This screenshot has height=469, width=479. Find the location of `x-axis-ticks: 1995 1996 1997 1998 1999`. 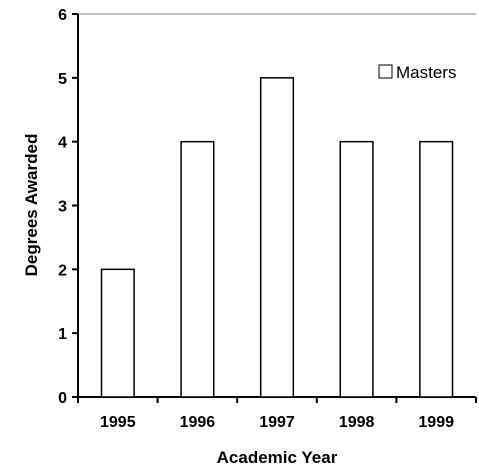

x-axis-ticks: 1995 1996 1997 1998 1999 is located at coordinates (277, 414).